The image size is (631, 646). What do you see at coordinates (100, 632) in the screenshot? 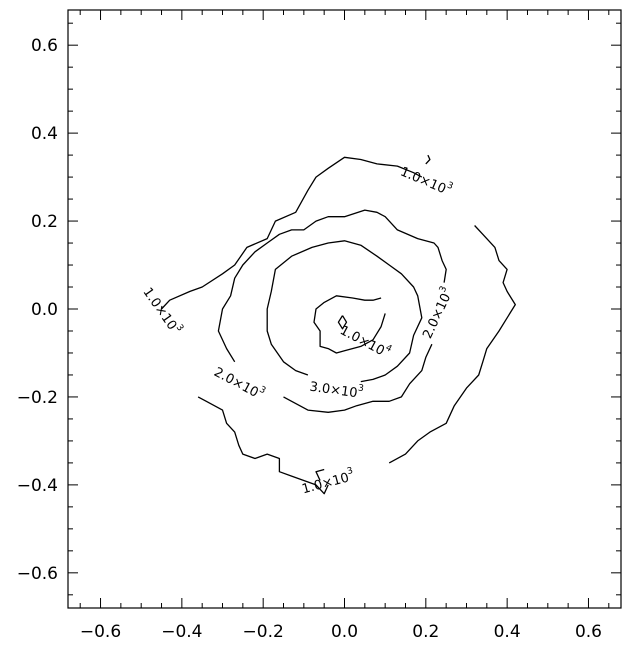
I see `x-tick-label: −0.6` at bounding box center [100, 632].